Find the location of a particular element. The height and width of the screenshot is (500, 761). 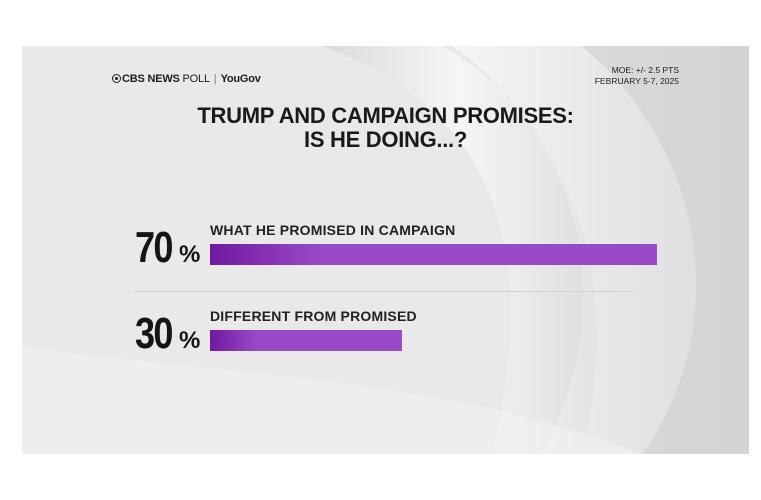

divider is located at coordinates (385, 291).